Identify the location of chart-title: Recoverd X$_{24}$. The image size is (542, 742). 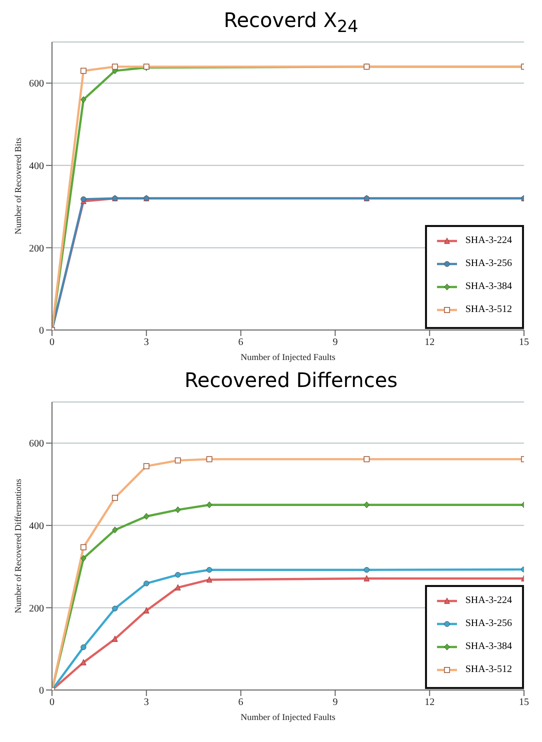
(291, 22).